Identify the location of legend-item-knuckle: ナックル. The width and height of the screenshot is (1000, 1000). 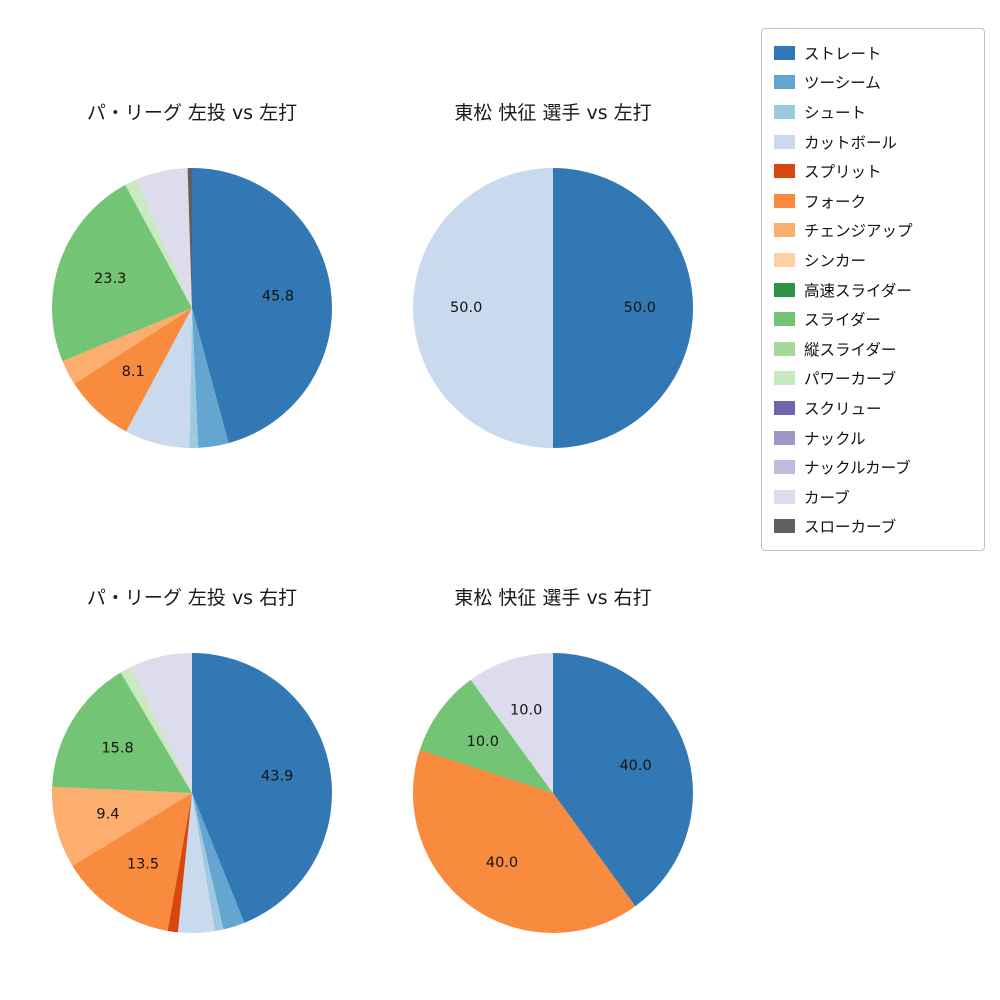
(873, 438).